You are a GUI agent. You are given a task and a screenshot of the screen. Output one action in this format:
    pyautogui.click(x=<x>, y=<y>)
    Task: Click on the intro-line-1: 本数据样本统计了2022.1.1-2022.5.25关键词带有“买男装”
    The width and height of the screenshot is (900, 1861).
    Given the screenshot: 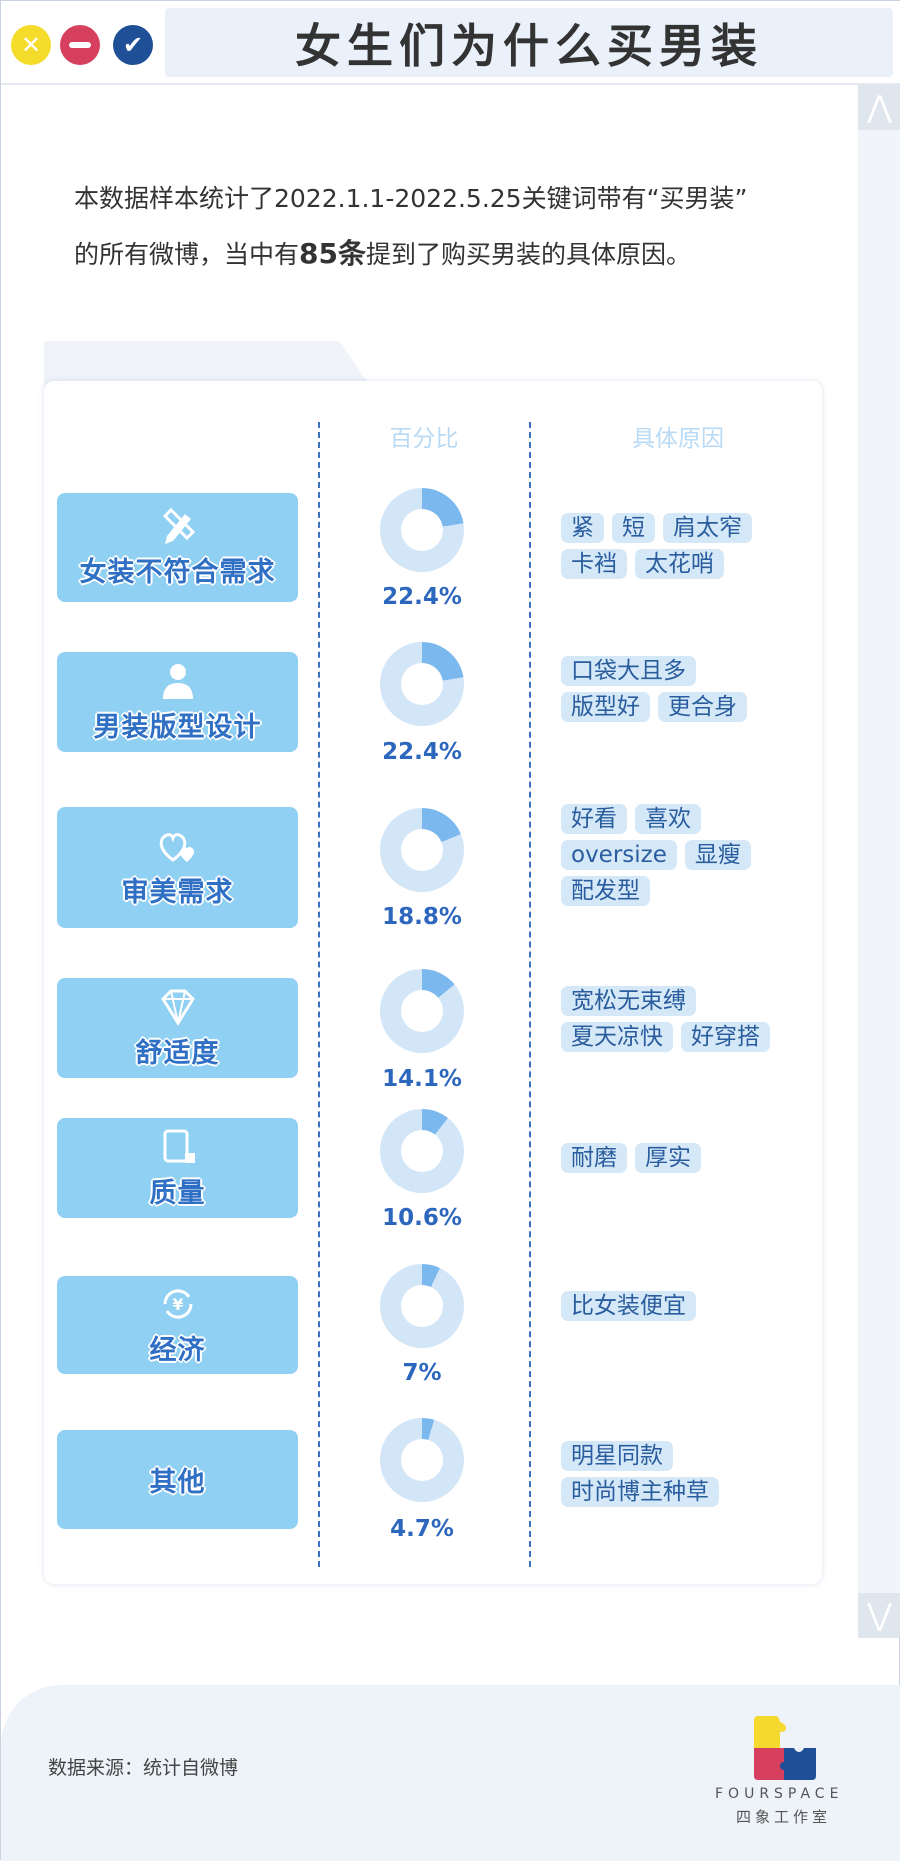 What is the action you would take?
    pyautogui.click(x=411, y=198)
    